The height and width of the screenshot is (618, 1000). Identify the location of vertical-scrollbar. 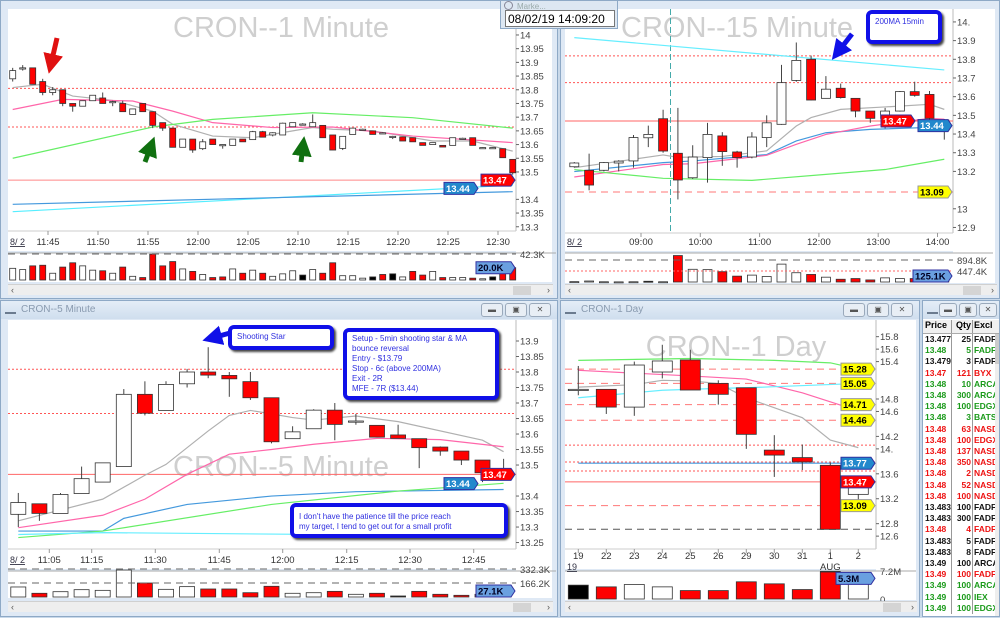
(997, 475).